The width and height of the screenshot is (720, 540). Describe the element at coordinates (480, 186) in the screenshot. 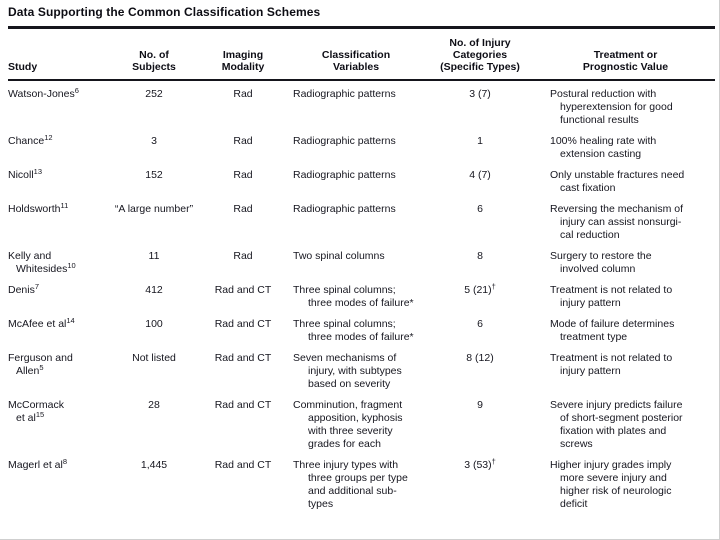

I see `categories-cell: 4 (7)` at that location.